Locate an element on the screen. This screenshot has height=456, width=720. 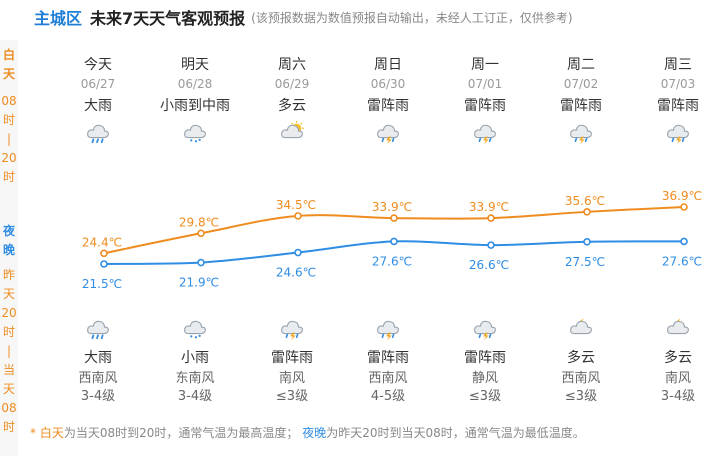
day-temperature-label: 36.9℃ is located at coordinates (682, 196).